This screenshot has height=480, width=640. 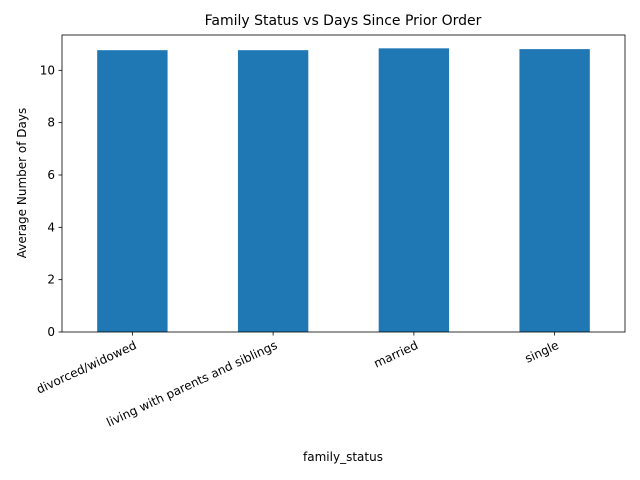 I want to click on x-tick-label: single, so click(x=542, y=352).